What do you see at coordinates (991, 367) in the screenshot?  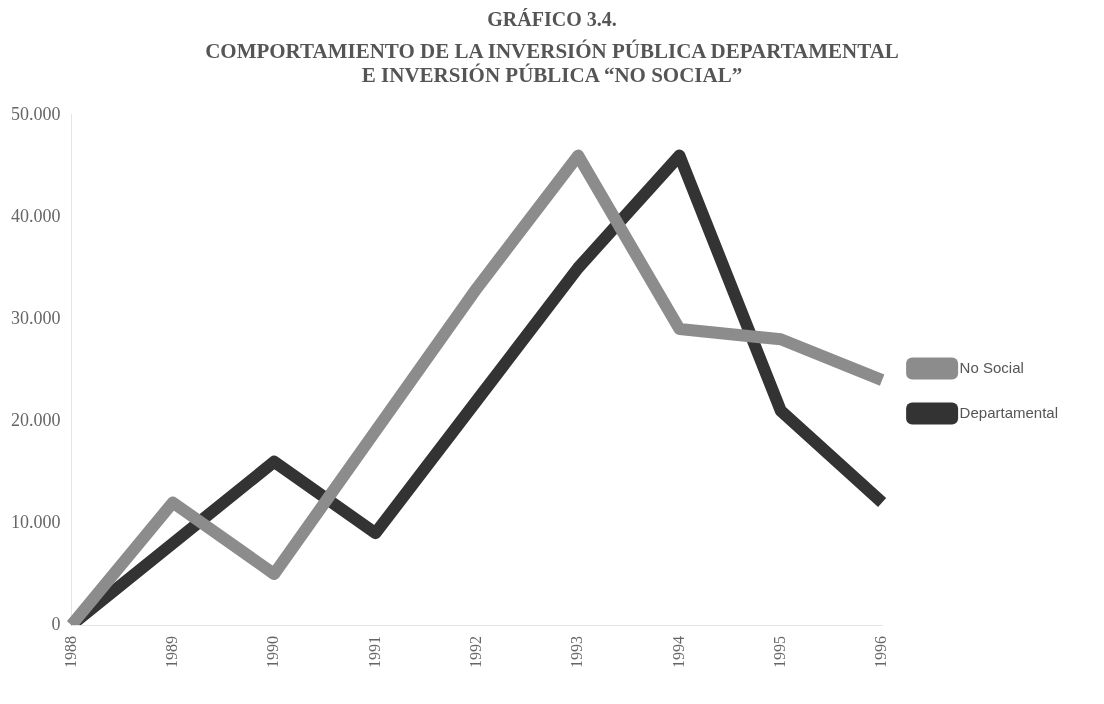 I see `legend-label: No Social` at bounding box center [991, 367].